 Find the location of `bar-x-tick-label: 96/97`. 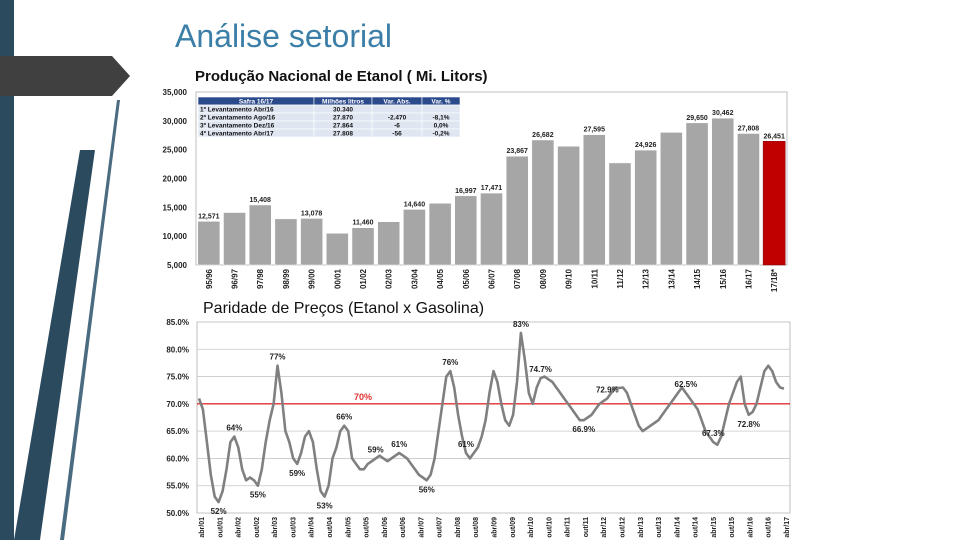

bar-x-tick-label: 96/97 is located at coordinates (235, 278).